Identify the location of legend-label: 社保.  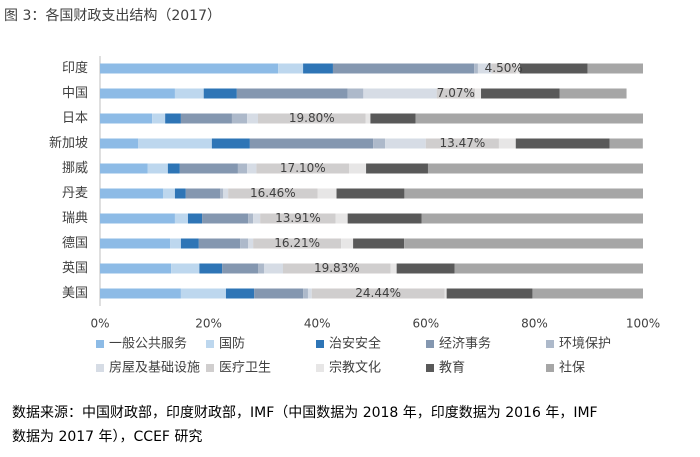
(572, 368).